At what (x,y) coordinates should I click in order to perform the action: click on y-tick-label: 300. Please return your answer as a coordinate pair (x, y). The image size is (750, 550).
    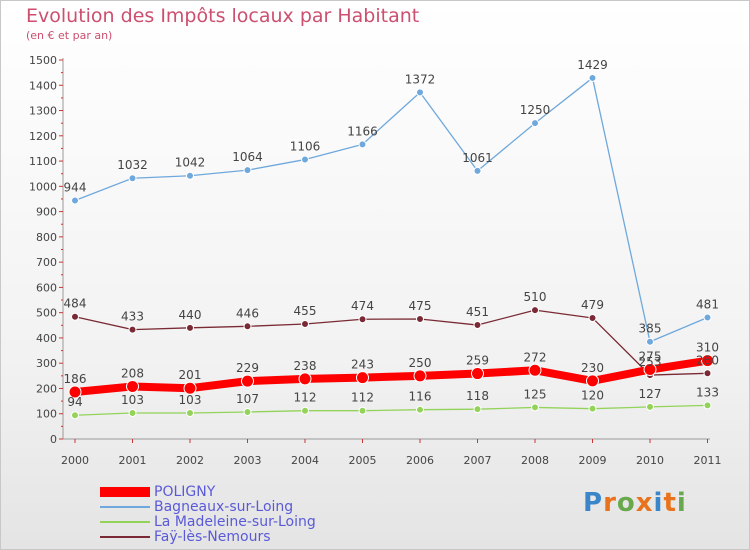
    Looking at the image, I should click on (46, 363).